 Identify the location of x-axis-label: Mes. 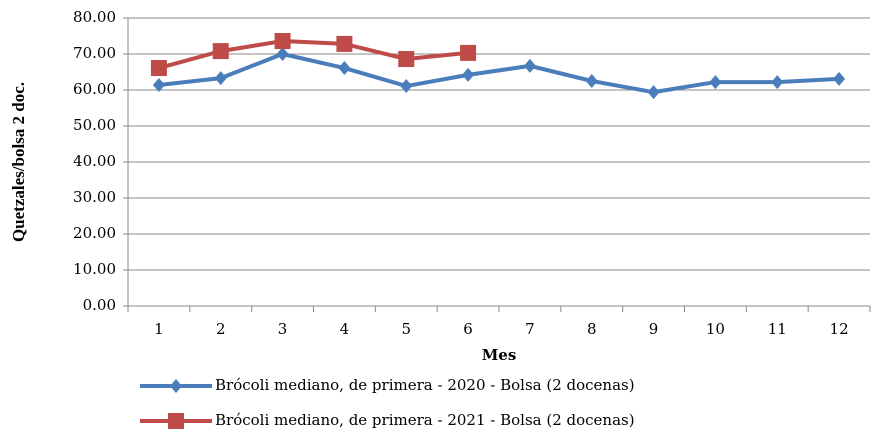
(499, 355).